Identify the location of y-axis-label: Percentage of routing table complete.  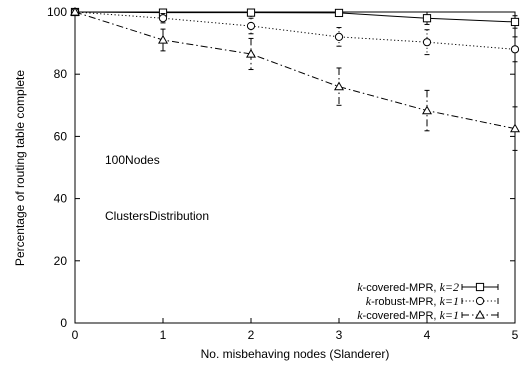
(20, 168).